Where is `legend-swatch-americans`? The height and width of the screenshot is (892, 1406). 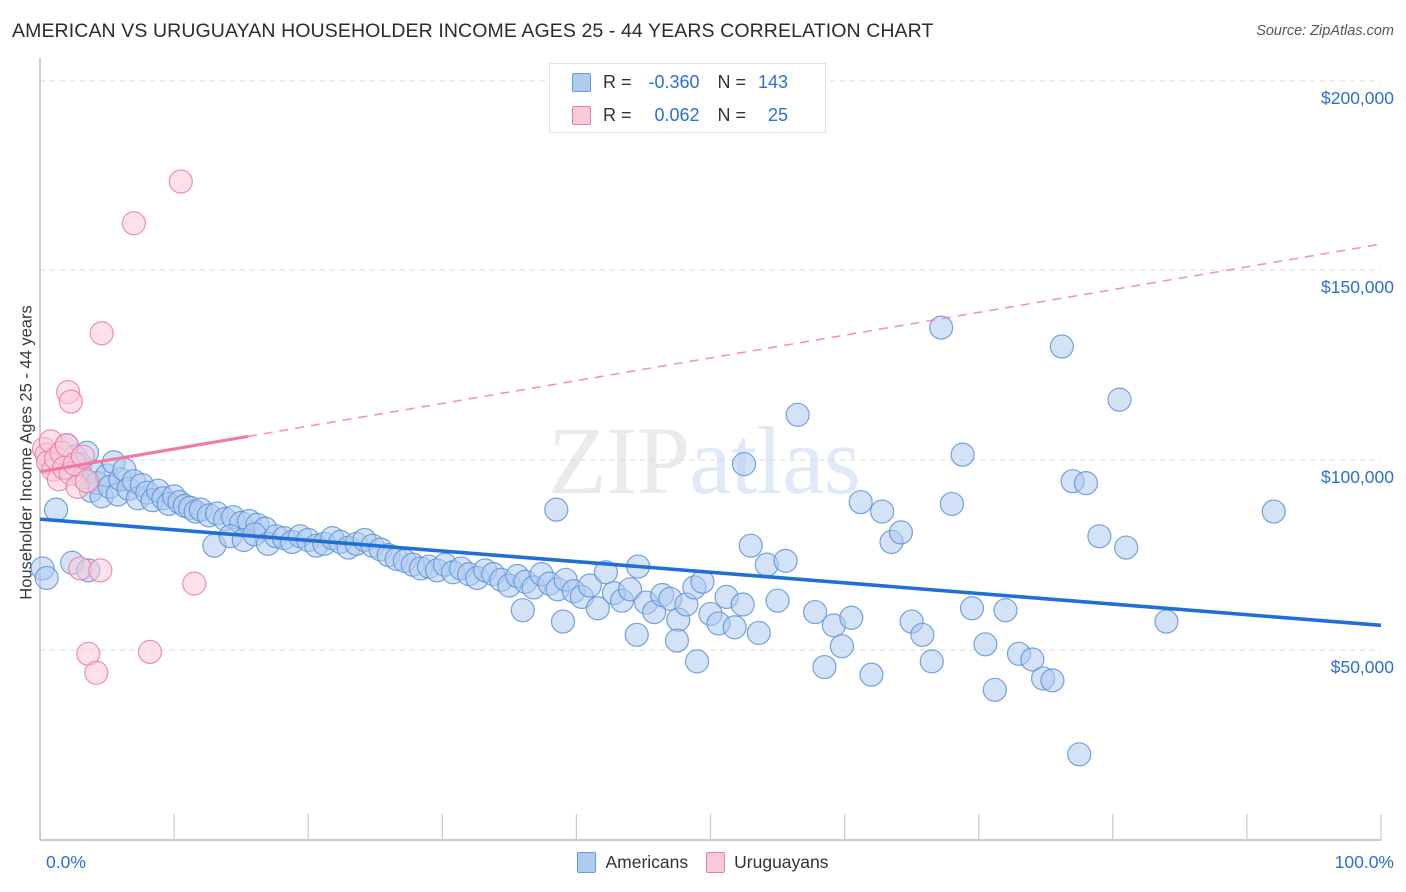 legend-swatch-americans is located at coordinates (581, 82).